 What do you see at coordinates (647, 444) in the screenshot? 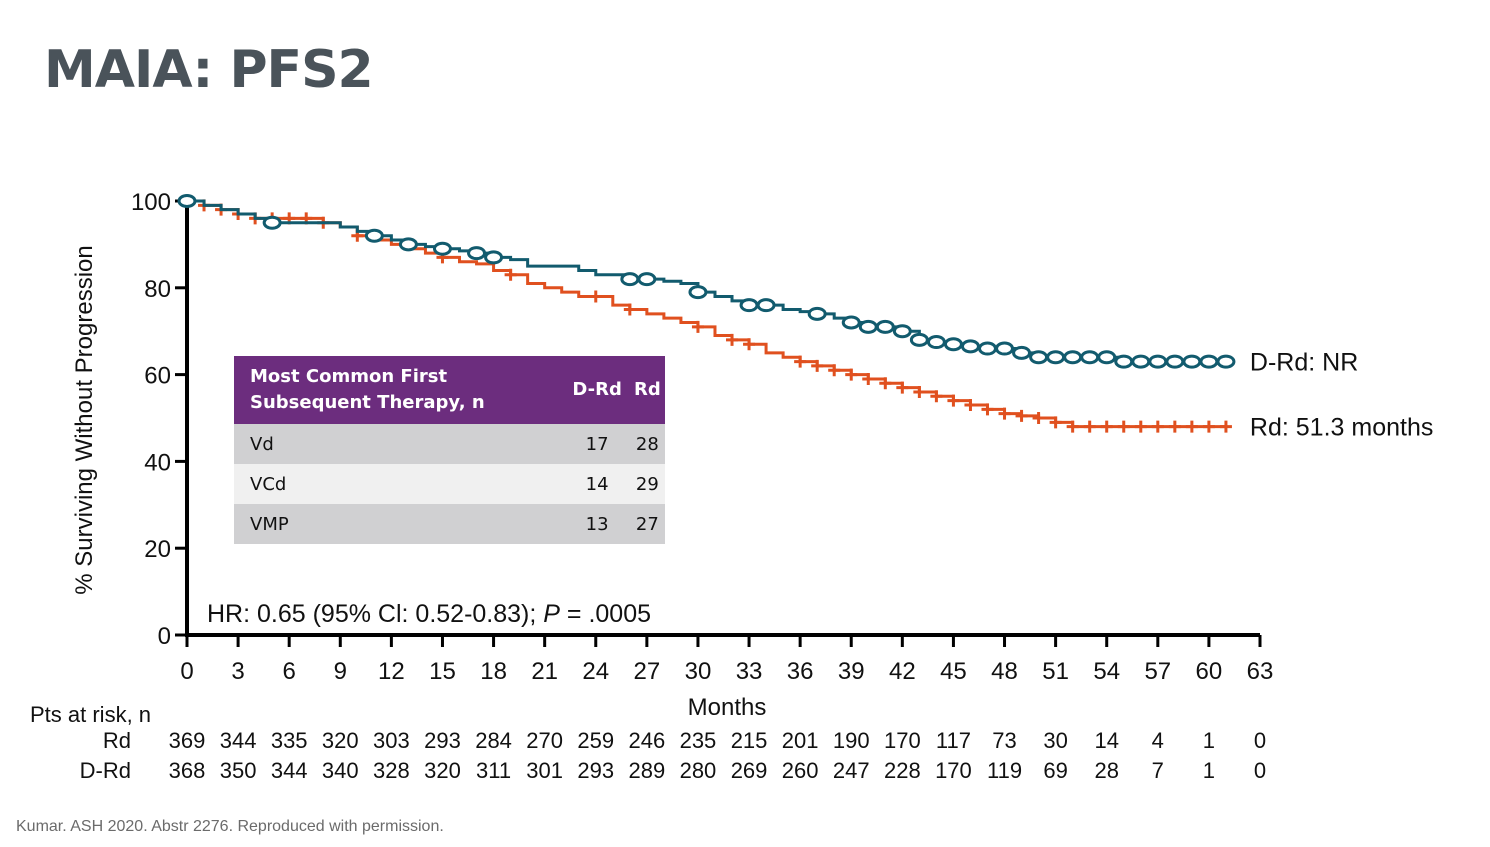
I see `table-cell-rd: 28` at bounding box center [647, 444].